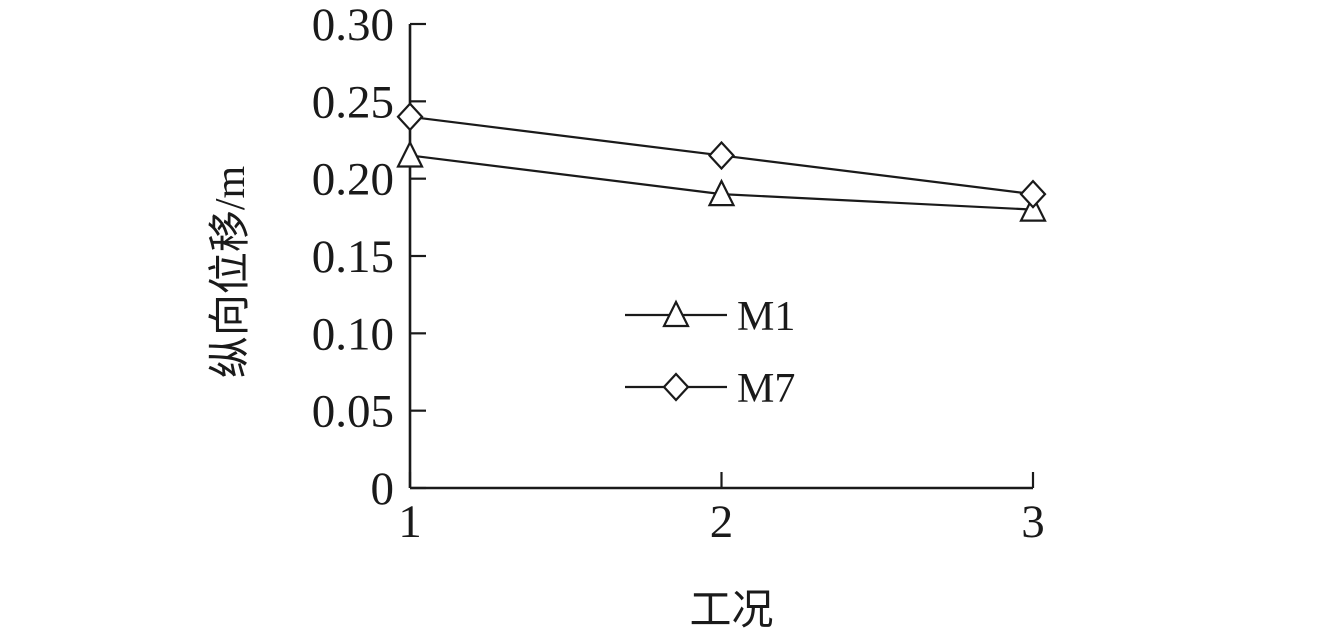  Describe the element at coordinates (1033, 522) in the screenshot. I see `x-tick-label: 3` at that location.